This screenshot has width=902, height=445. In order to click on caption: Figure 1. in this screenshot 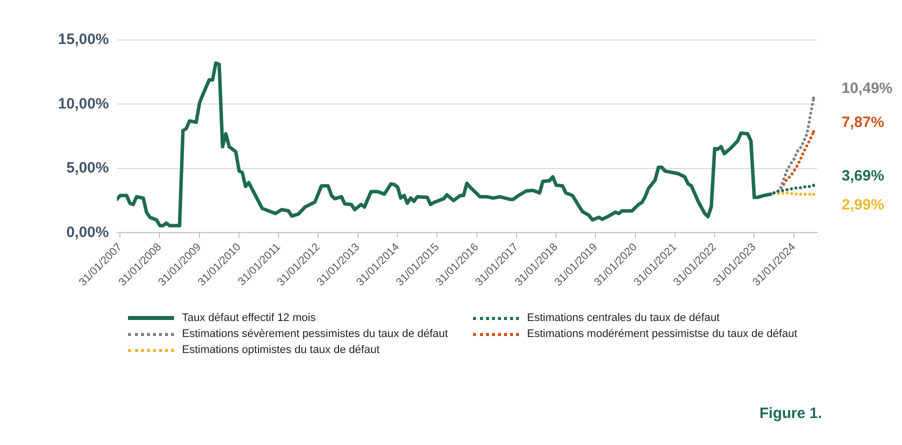, I will do `click(790, 413)`.